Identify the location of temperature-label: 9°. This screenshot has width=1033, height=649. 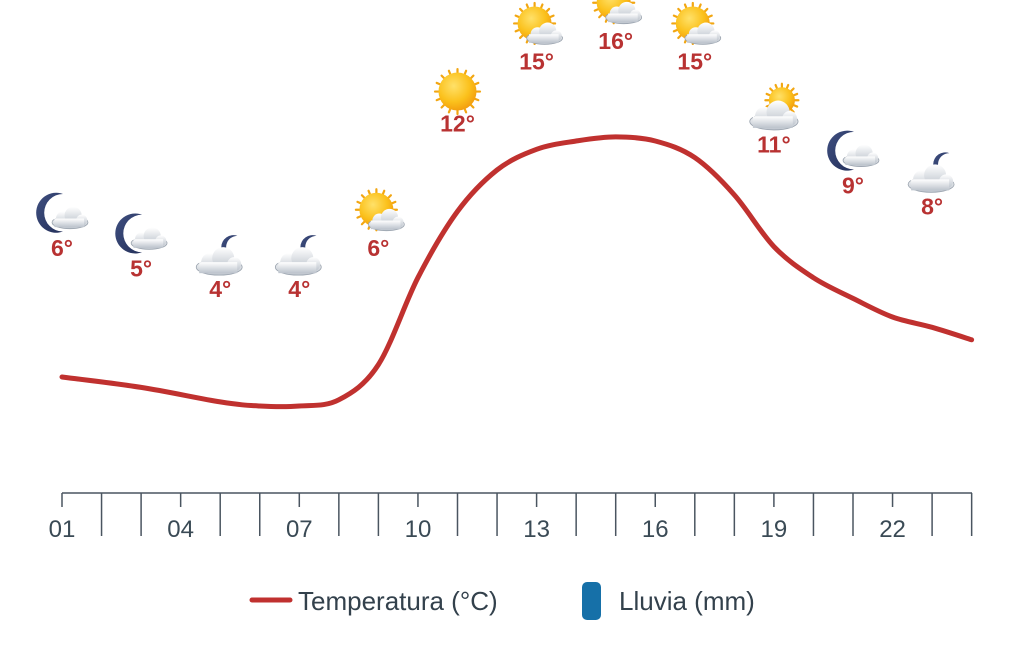
(853, 186).